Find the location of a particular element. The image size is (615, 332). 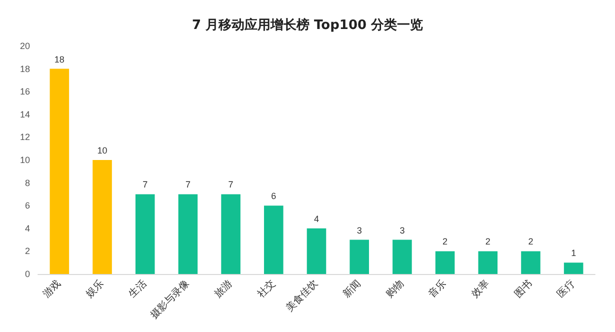

y-tick-label: 12 is located at coordinates (25, 137).